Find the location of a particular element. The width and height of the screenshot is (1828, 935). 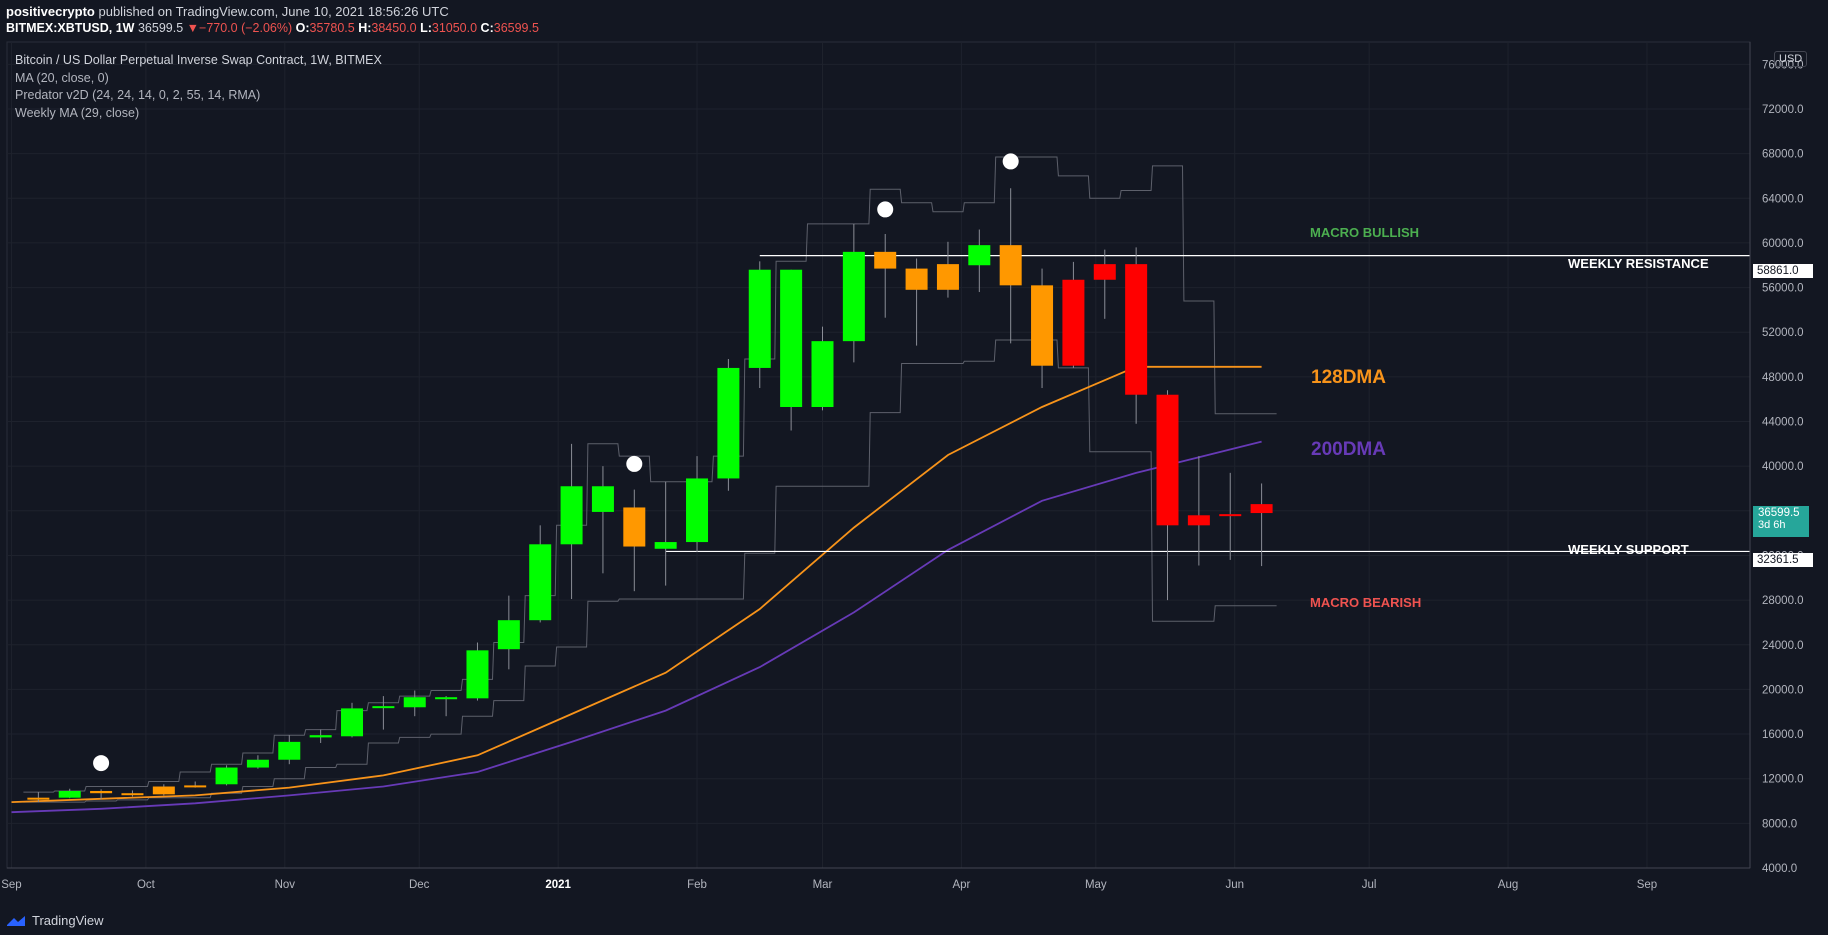

last-price: 36599.5 is located at coordinates (160, 28).